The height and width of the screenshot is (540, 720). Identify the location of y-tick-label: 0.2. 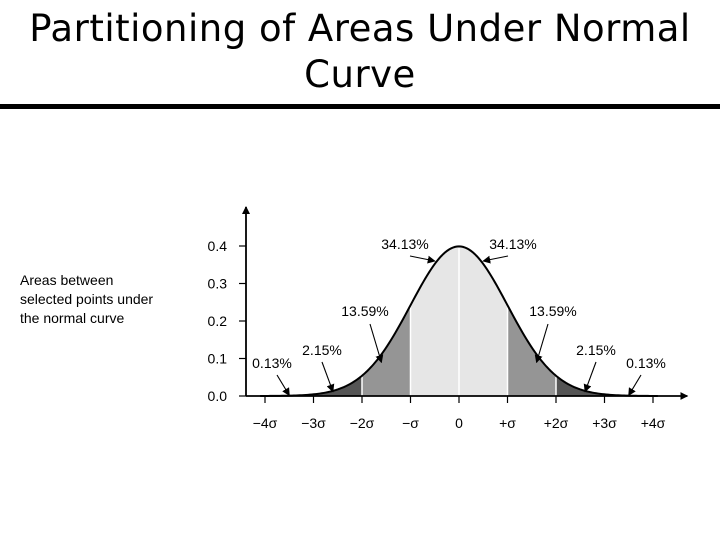
(218, 321).